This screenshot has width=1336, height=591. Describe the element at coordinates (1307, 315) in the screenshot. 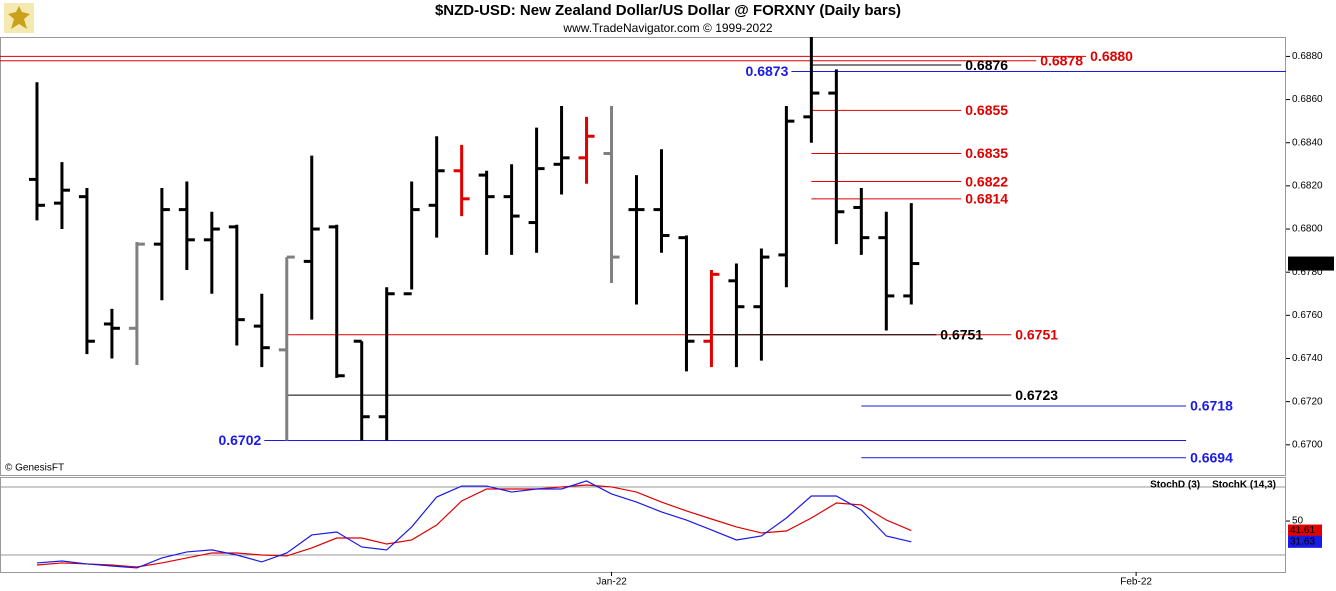

I see `y-tick-label: 0.6760` at that location.